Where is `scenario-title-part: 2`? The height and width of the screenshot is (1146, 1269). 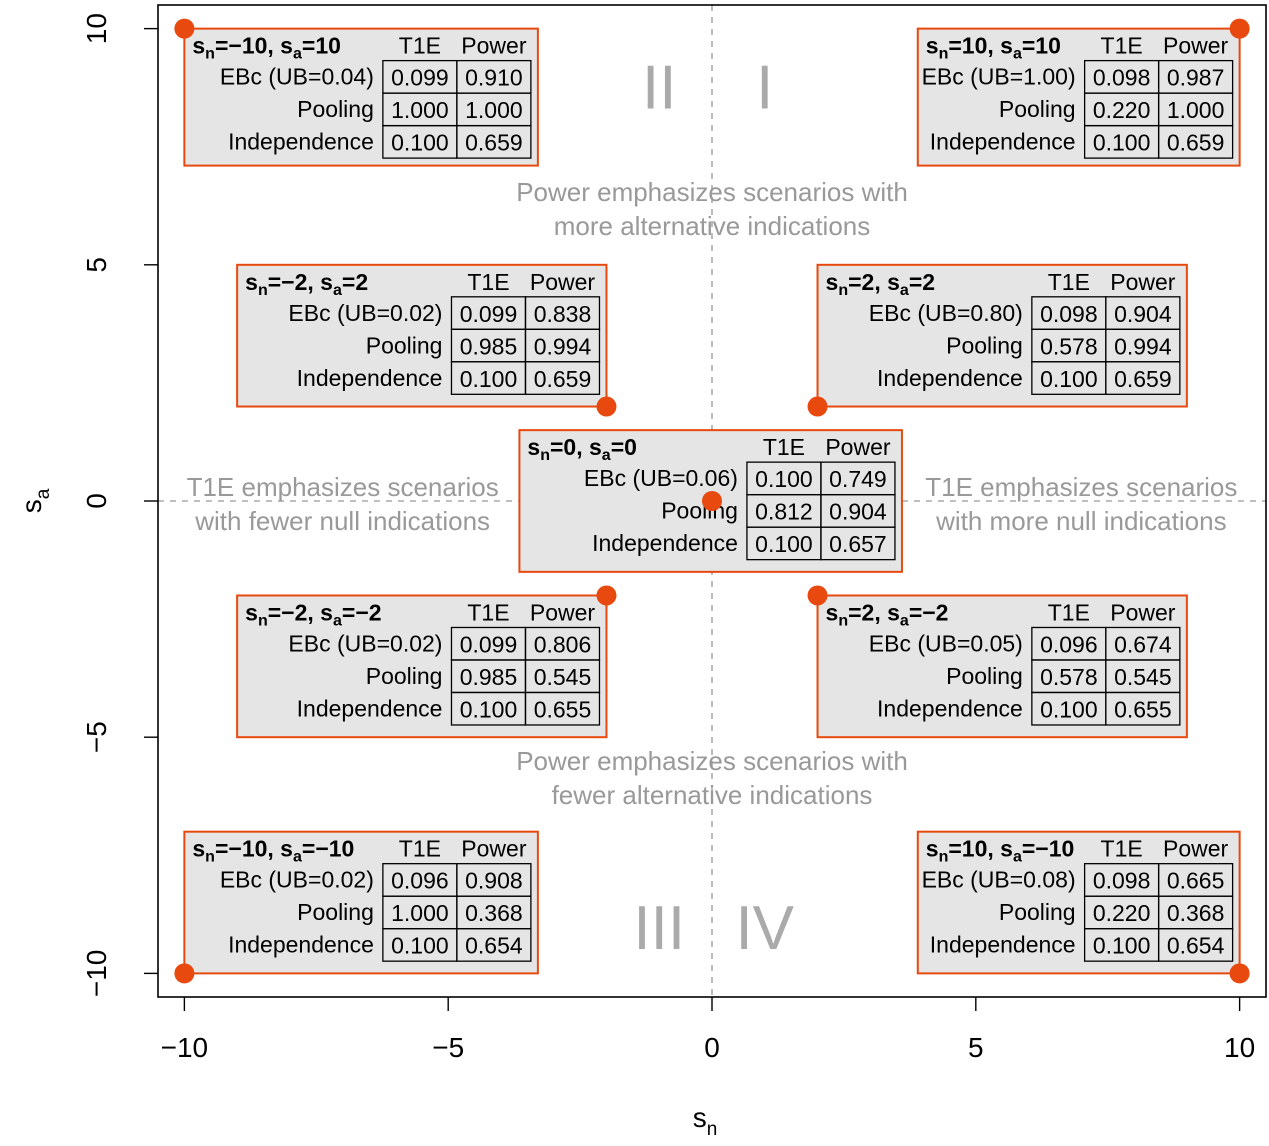 scenario-title-part: 2 is located at coordinates (928, 282).